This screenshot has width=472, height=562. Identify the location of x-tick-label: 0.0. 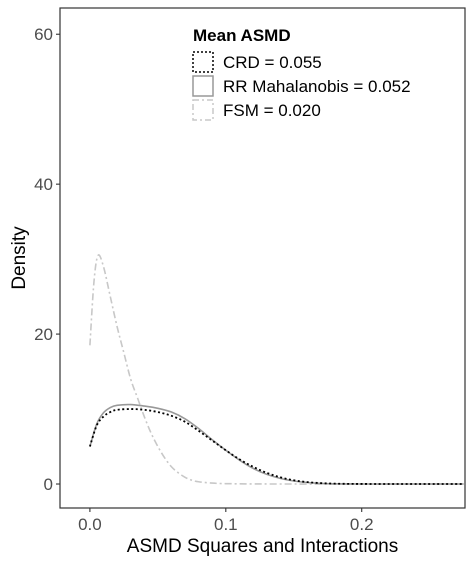
(90, 524).